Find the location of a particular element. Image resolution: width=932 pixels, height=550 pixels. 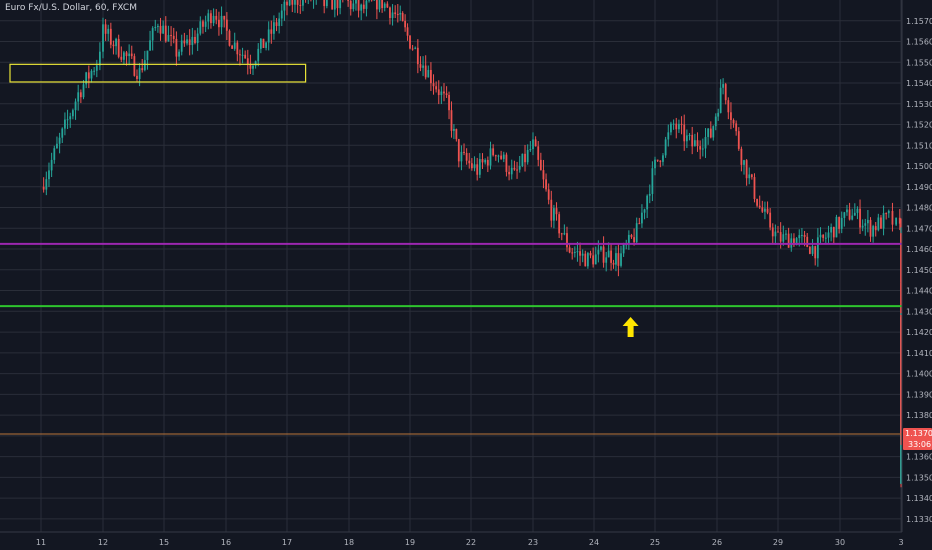

highlight-zone-box is located at coordinates (158, 73).